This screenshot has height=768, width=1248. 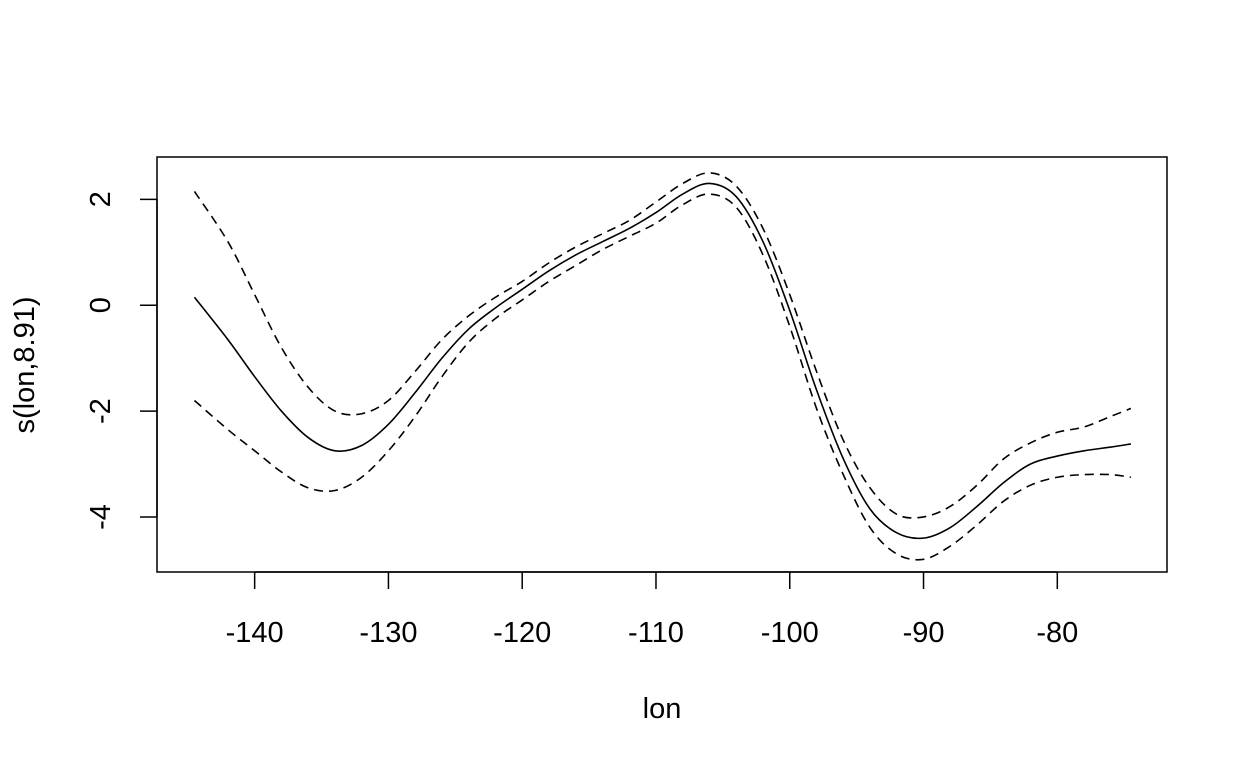 What do you see at coordinates (255, 633) in the screenshot?
I see `x-tick-label: -140` at bounding box center [255, 633].